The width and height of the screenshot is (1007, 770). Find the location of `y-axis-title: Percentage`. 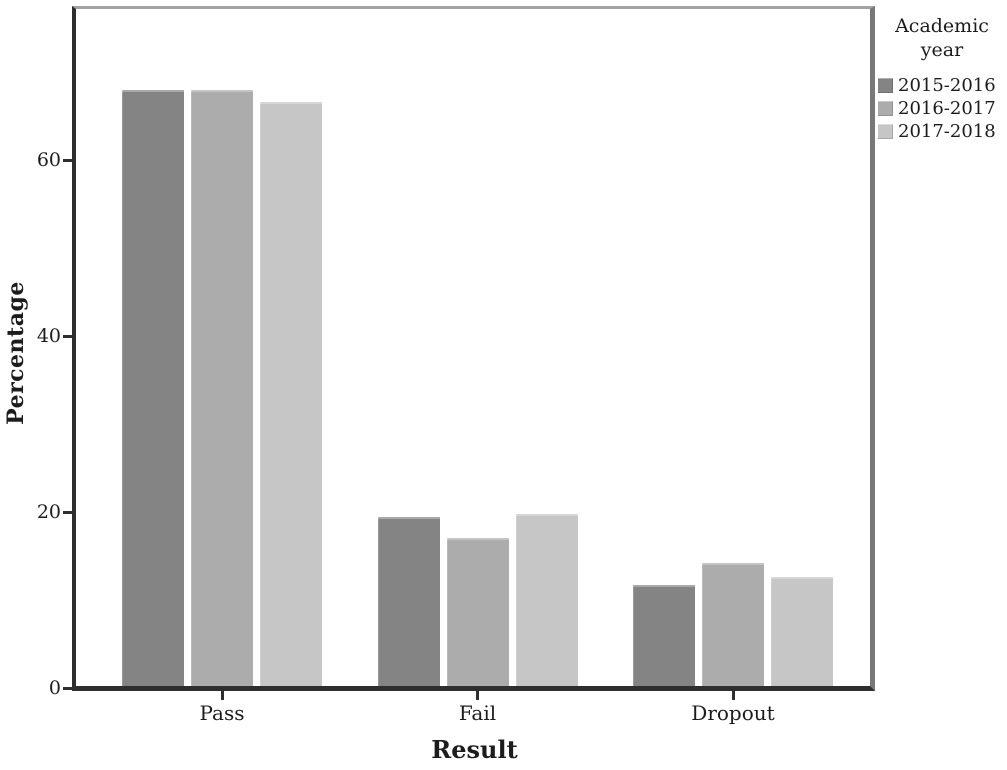

y-axis-title: Percentage is located at coordinates (16, 353).